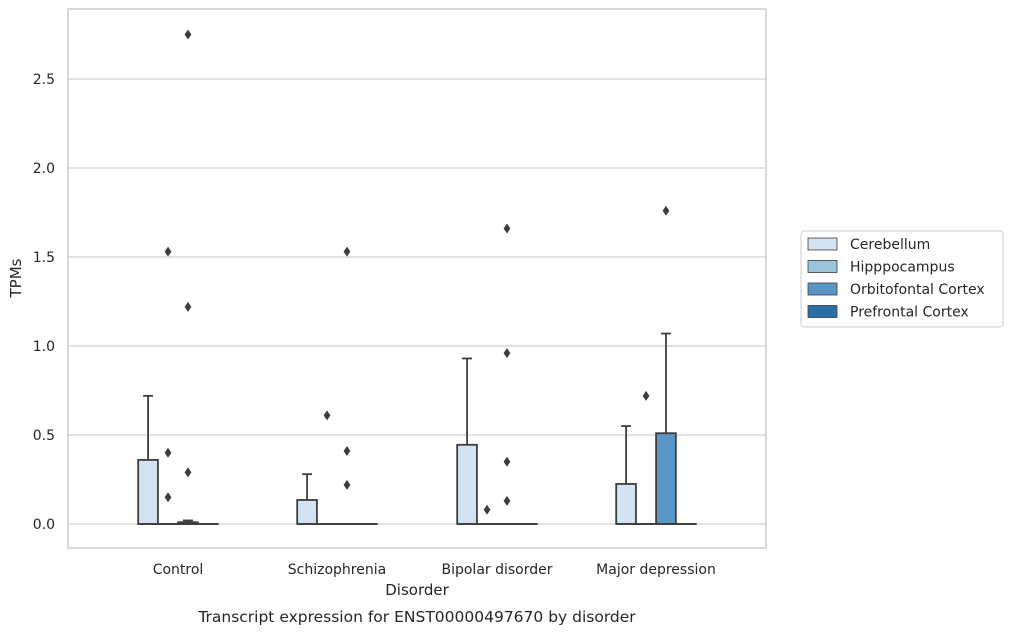 The width and height of the screenshot is (1014, 634). Describe the element at coordinates (44, 525) in the screenshot. I see `y-tick-label: 0.0` at that location.